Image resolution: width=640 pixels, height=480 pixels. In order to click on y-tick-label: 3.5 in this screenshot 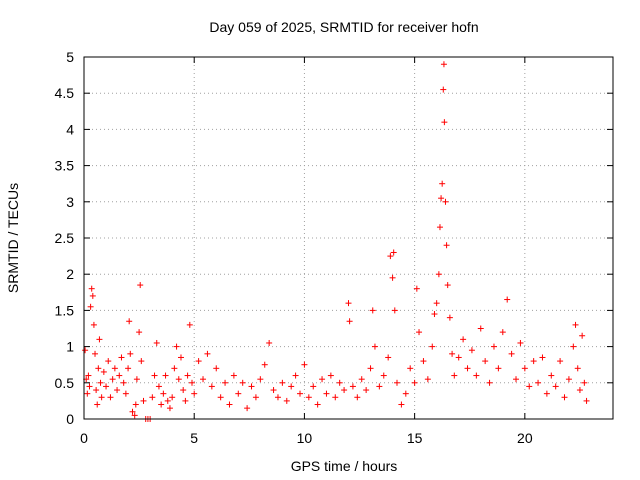, I will do `click(65, 166)`.